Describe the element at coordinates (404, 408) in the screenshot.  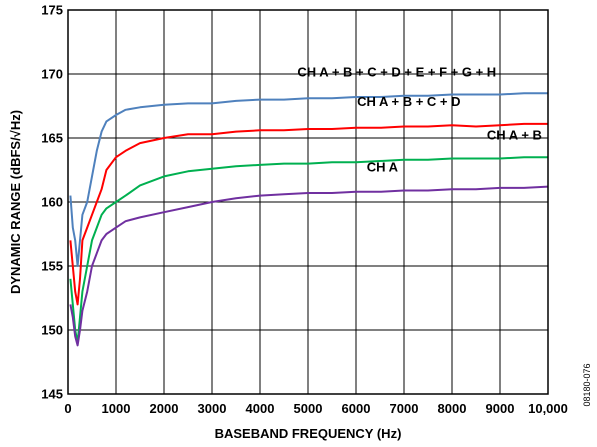
I see `x-tick-label: 7000` at that location.